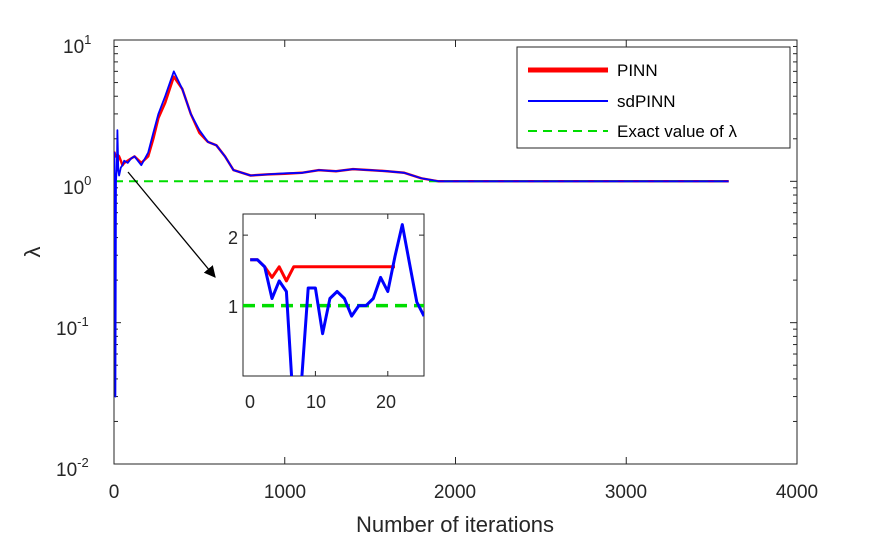 The height and width of the screenshot is (544, 883). I want to click on legend: PINN sdPINN Exact value of λ, so click(653, 97).